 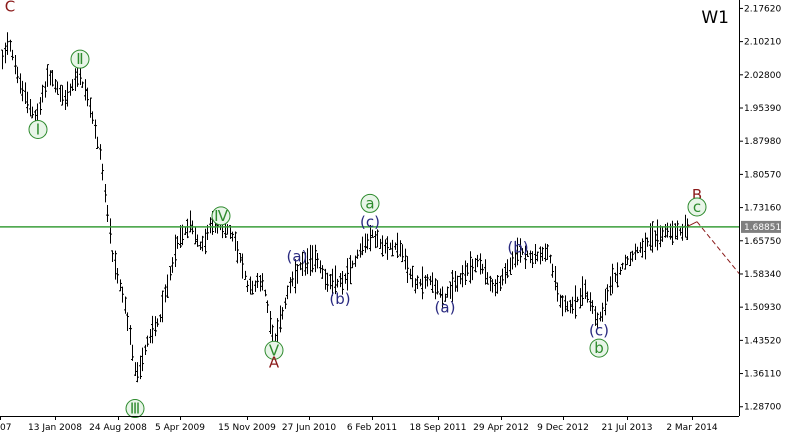 I want to click on wave-label-text: (c), so click(x=599, y=331).